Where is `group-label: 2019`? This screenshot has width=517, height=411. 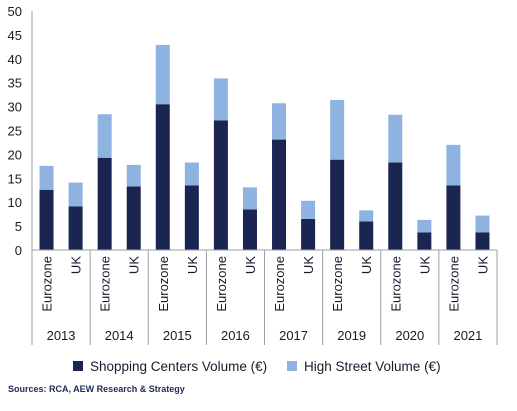
group-label: 2019 is located at coordinates (351, 335).